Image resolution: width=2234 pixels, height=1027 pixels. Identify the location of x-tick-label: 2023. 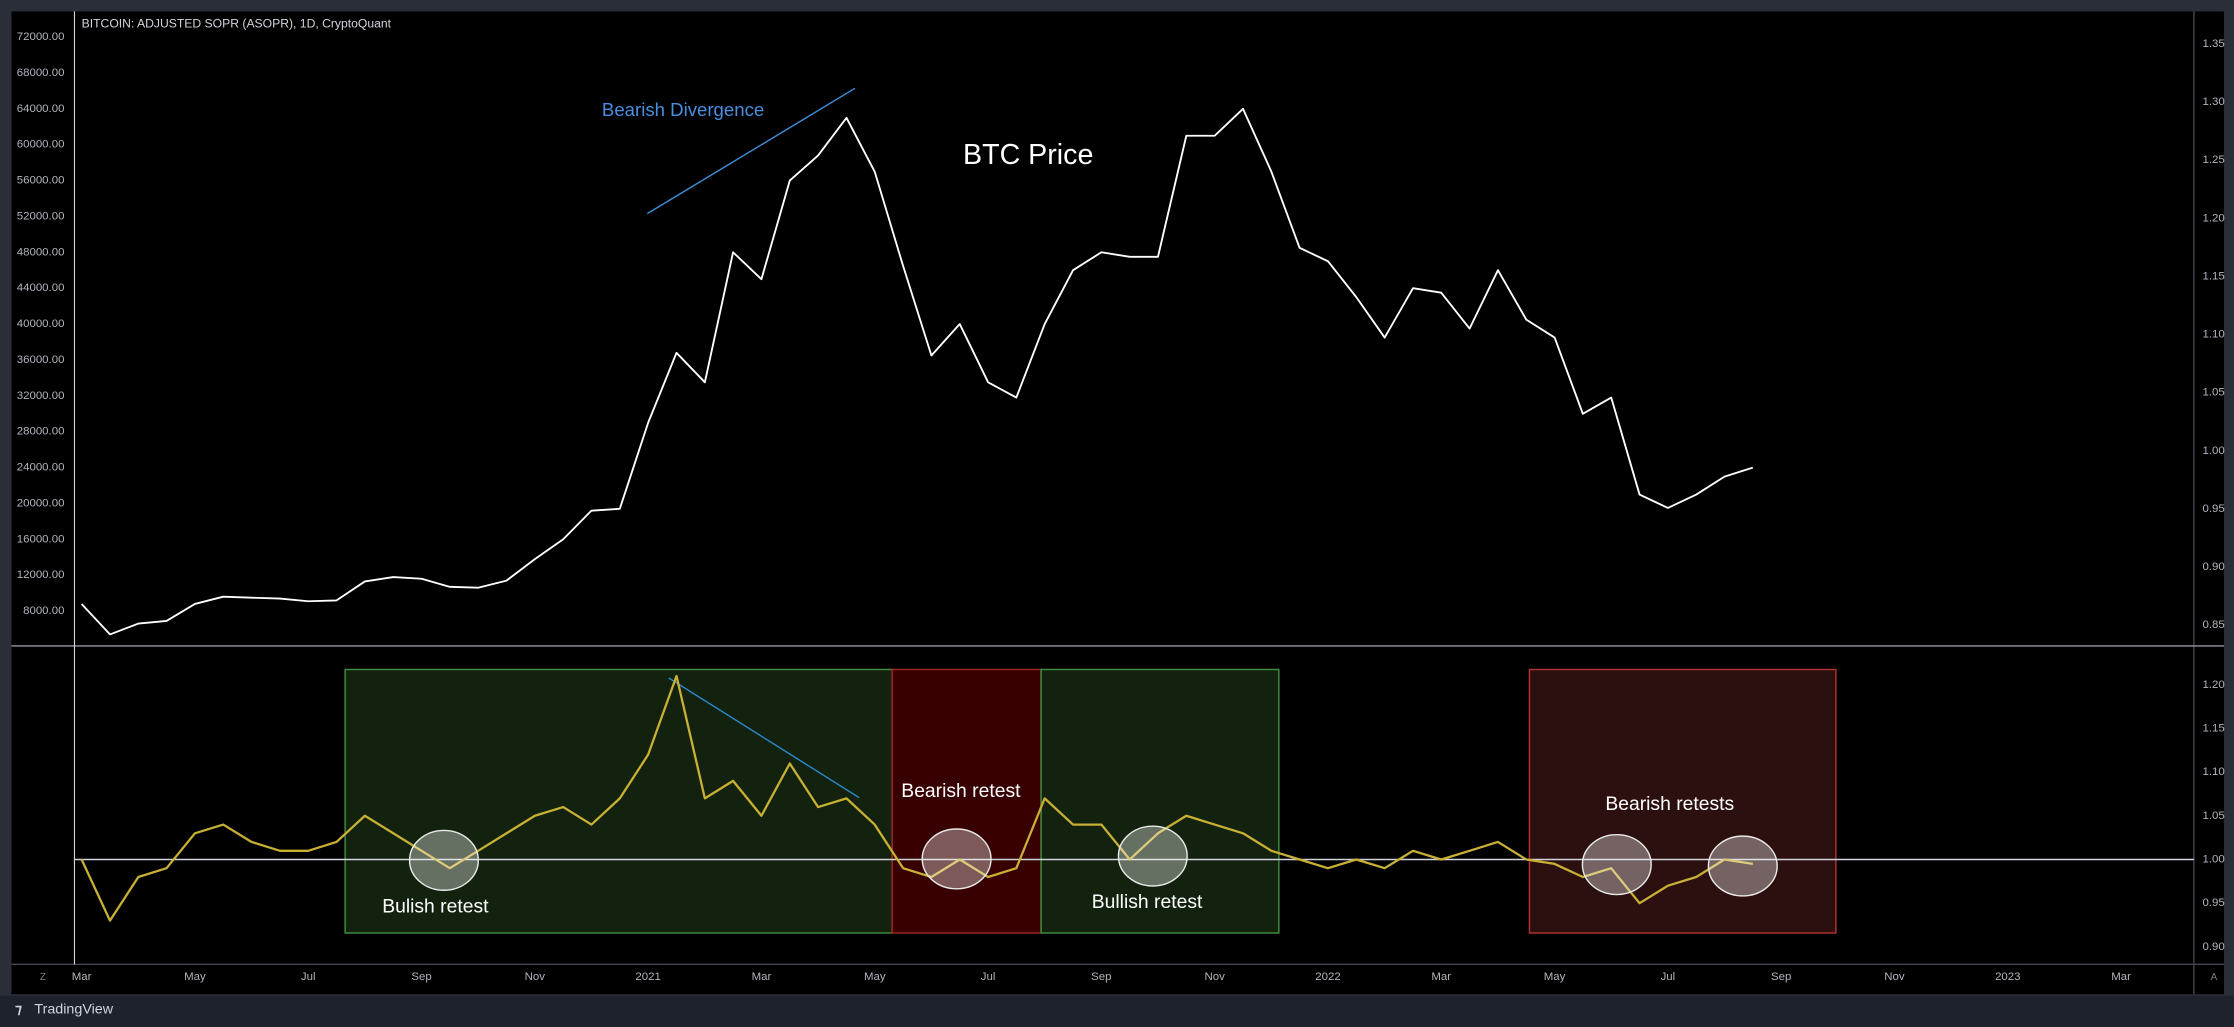
(2007, 977).